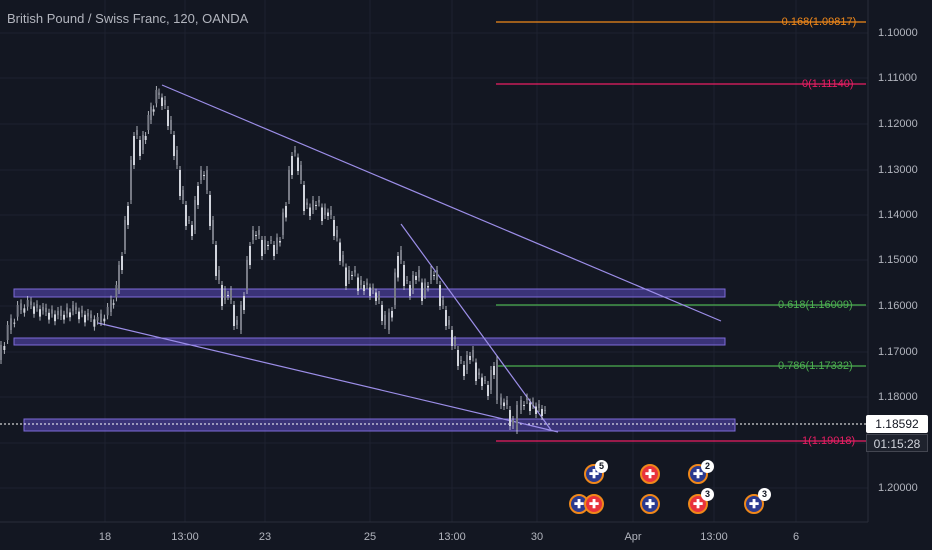 Image resolution: width=932 pixels, height=550 pixels. I want to click on current-price-badge: 1.18592, so click(897, 424).